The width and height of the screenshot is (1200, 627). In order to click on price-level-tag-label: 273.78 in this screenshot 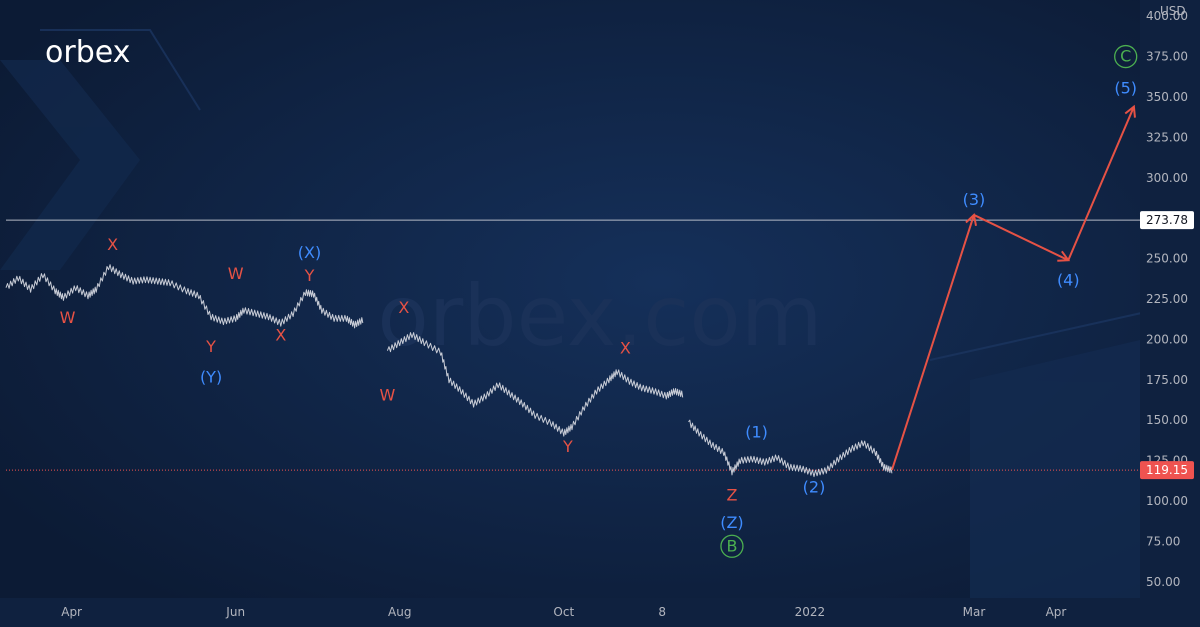, I will do `click(1167, 220)`.